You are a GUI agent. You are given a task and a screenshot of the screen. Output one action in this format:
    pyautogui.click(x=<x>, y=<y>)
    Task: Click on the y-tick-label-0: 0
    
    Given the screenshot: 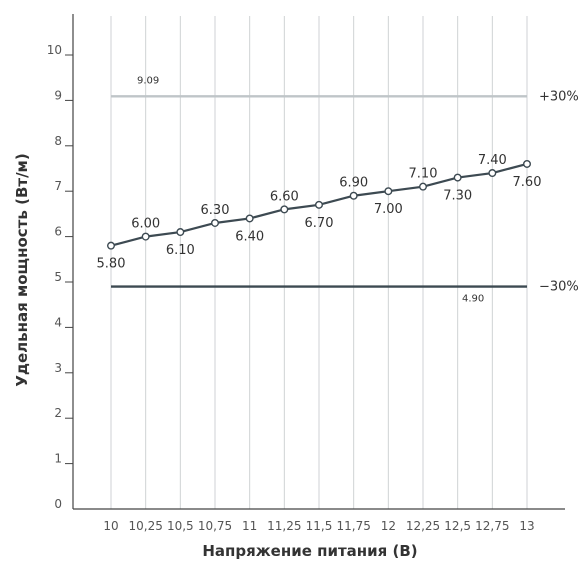 What is the action you would take?
    pyautogui.click(x=58, y=504)
    